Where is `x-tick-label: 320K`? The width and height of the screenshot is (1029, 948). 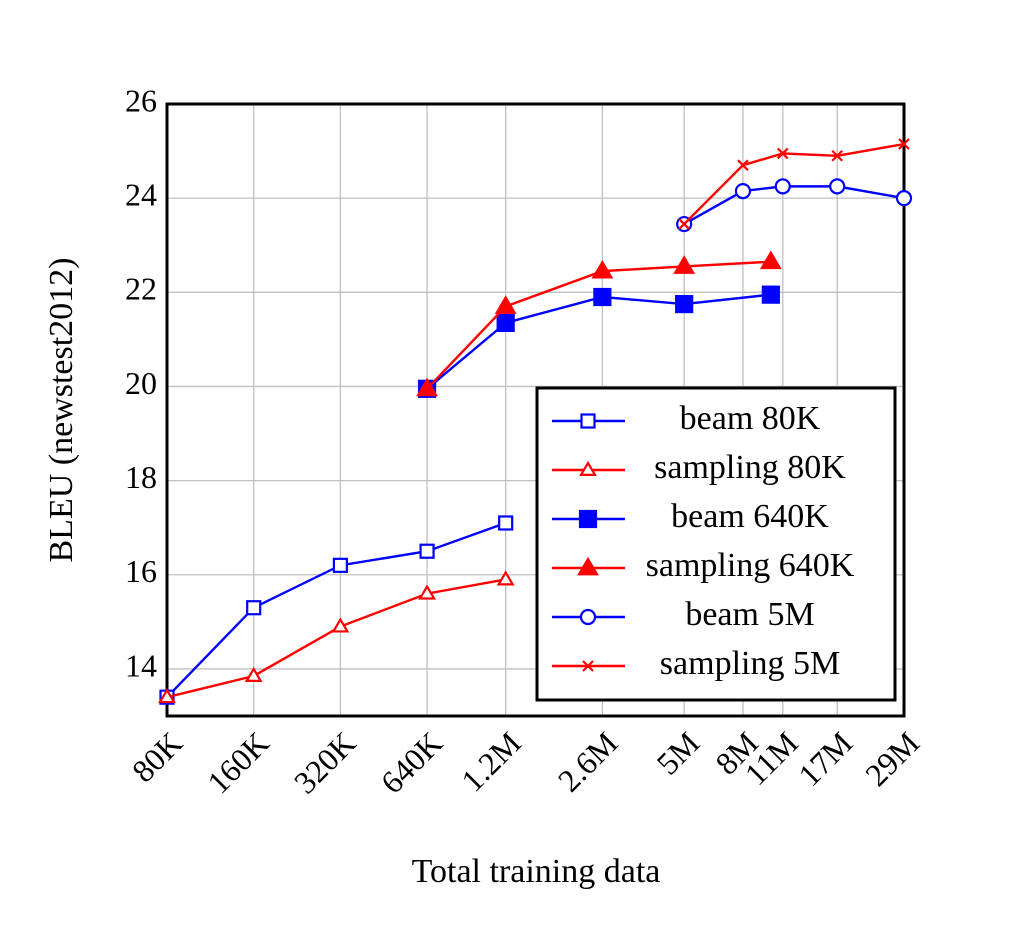
x-tick-label: 320K is located at coordinates (325, 763).